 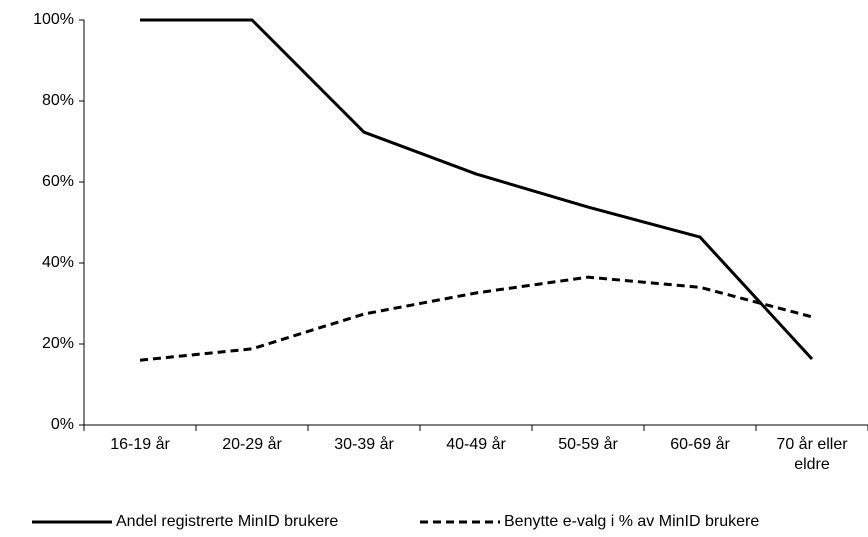 I want to click on y-tick-label: 0%, so click(x=62, y=424).